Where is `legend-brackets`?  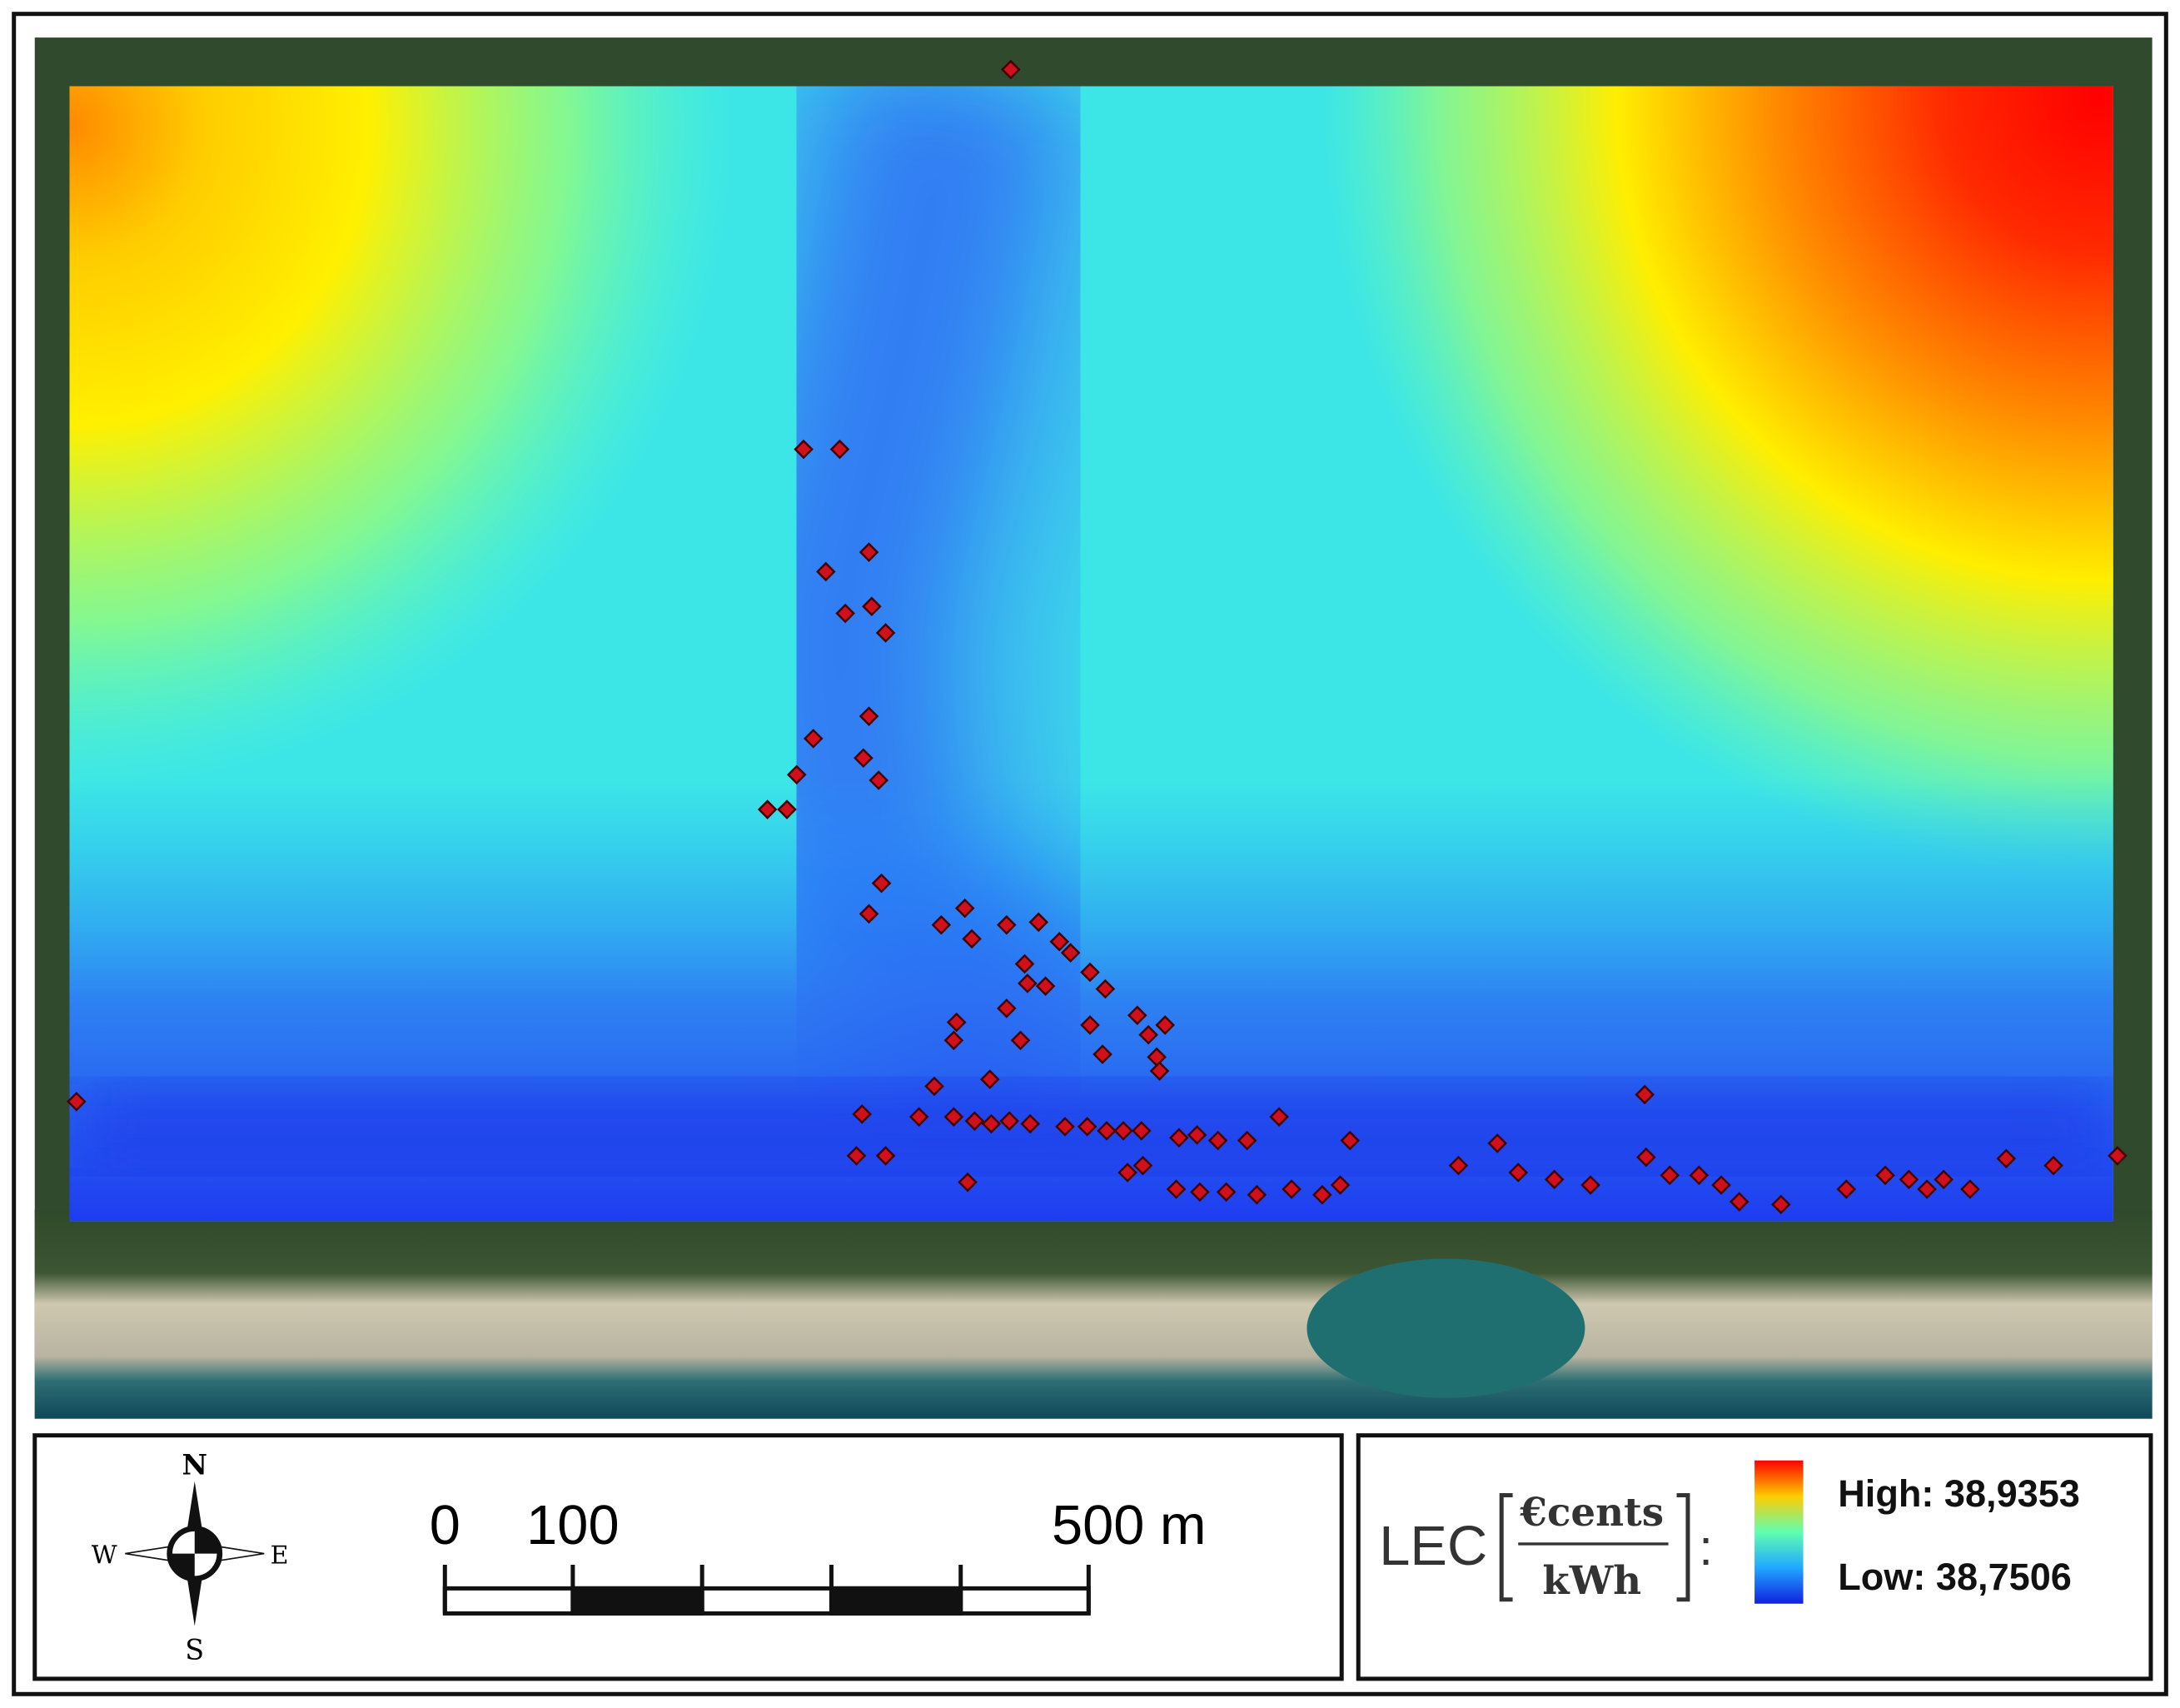 legend-brackets is located at coordinates (1594, 1547).